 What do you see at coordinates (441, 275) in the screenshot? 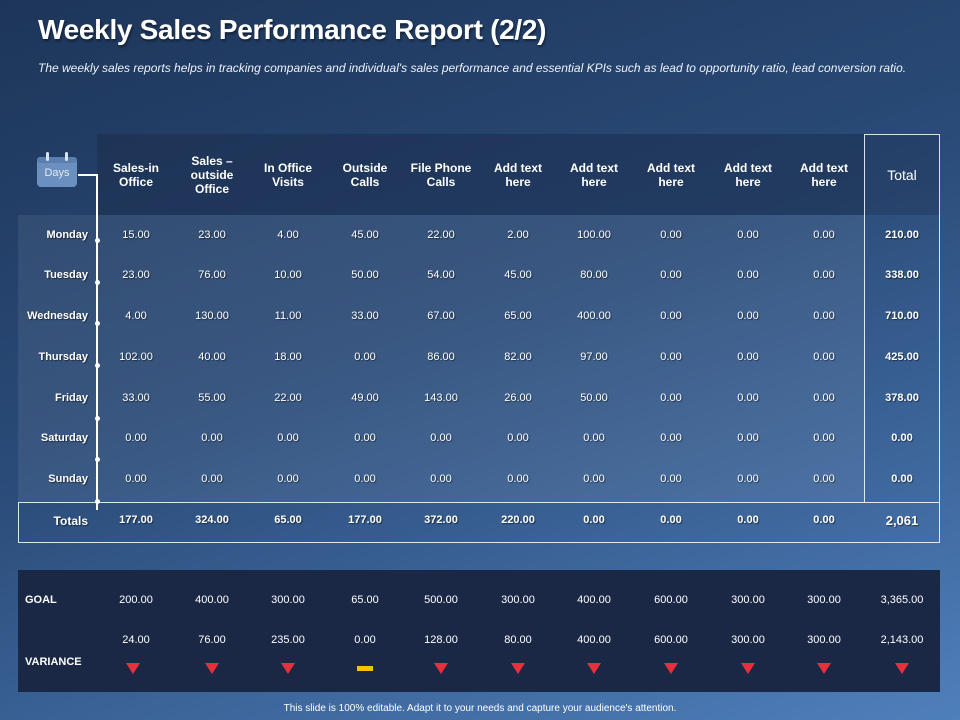
I see `table-cell: 54.00` at bounding box center [441, 275].